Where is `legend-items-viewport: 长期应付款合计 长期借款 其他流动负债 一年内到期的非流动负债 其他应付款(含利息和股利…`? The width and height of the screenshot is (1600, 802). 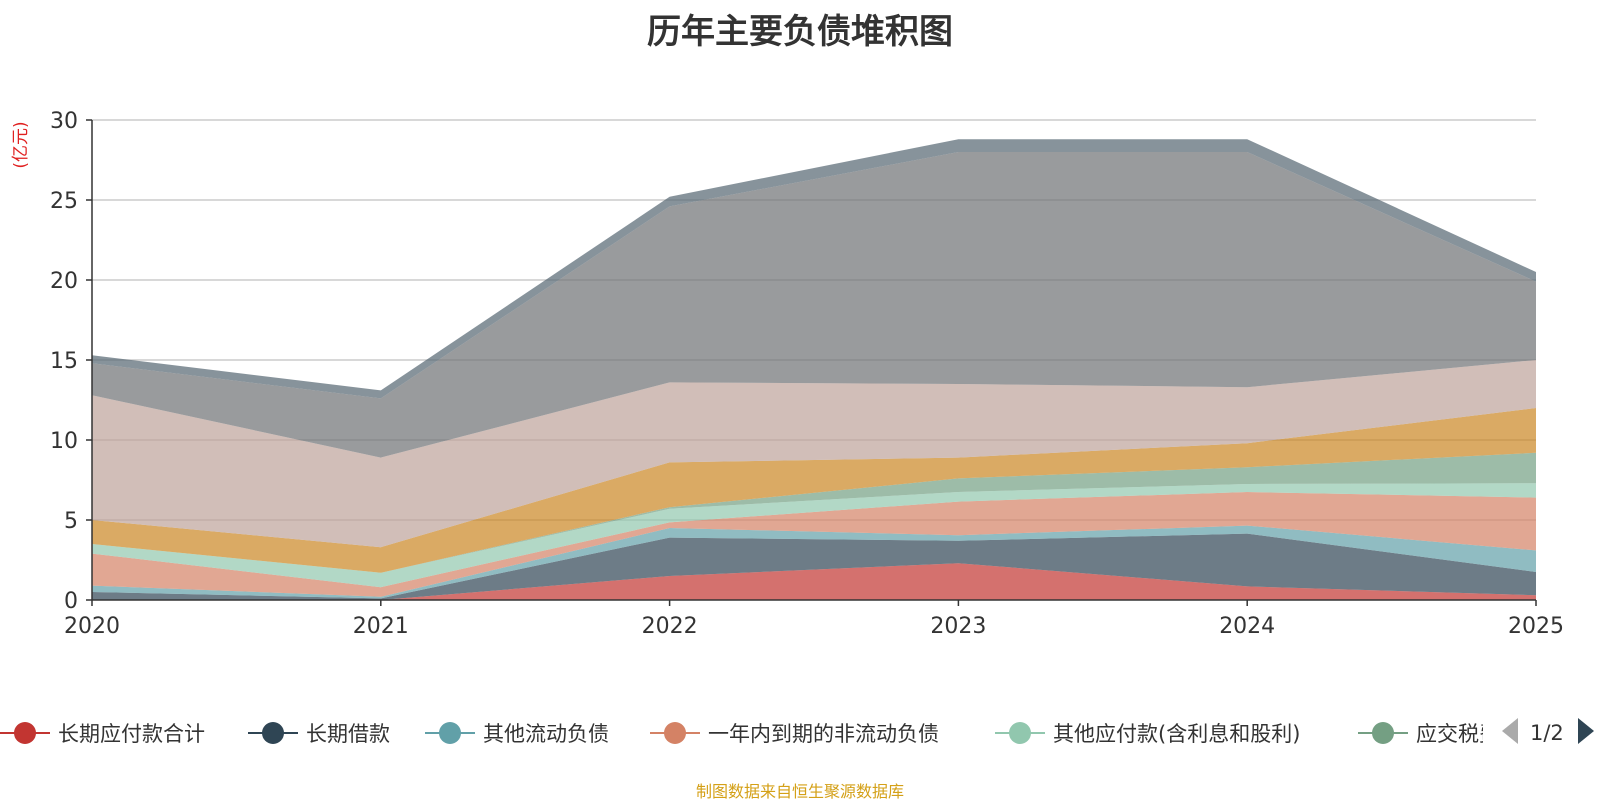
legend-items-viewport: 长期应付款合计 长期借款 其他流动负债 一年内到期的非流动负债 其他应付款(含利息和股利… is located at coordinates (741, 736).